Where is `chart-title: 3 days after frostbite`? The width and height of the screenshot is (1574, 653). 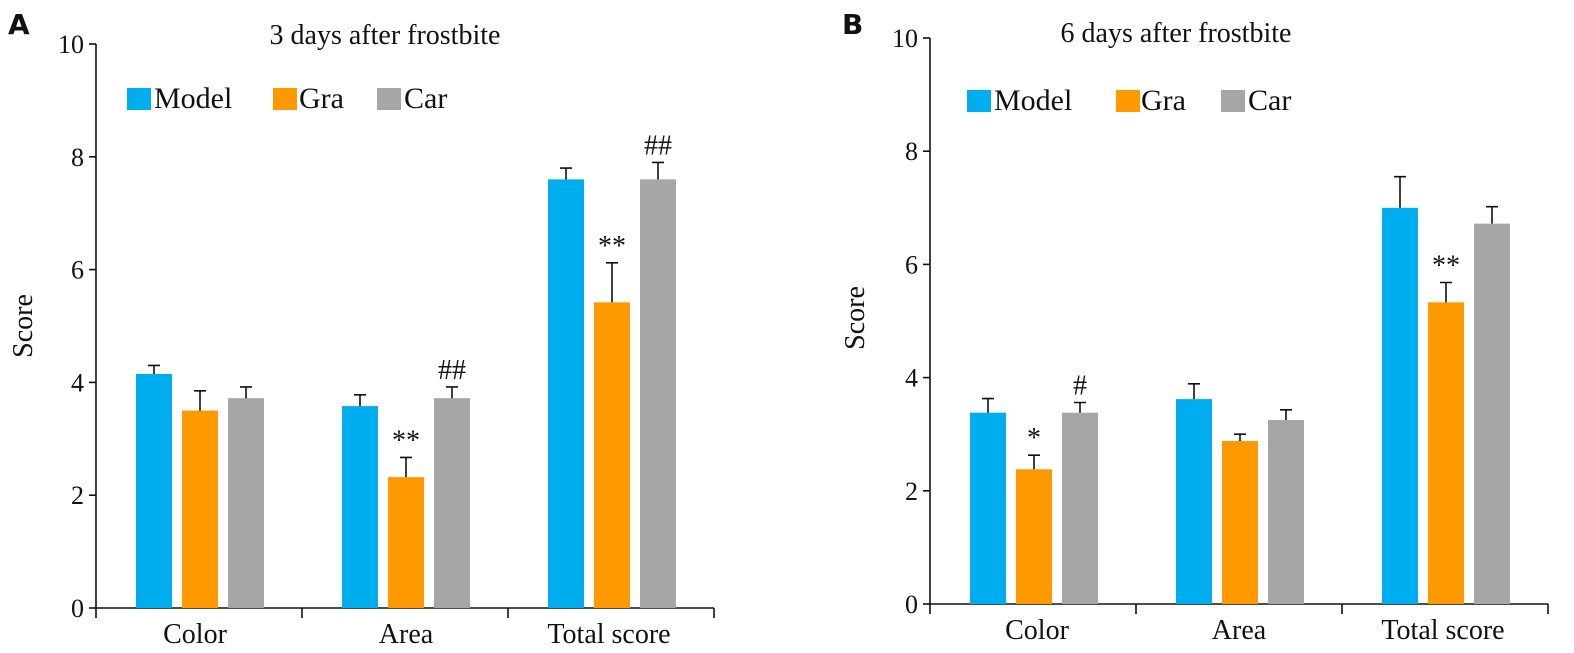
chart-title: 3 days after frostbite is located at coordinates (385, 35).